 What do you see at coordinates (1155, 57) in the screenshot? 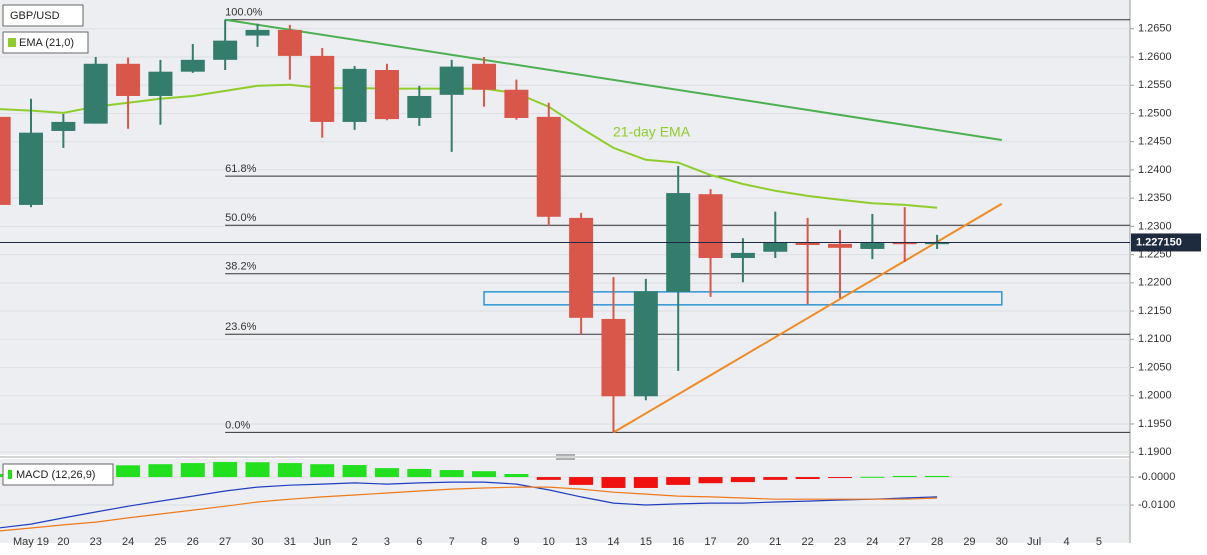
I see `y-tick-label: 1.2600` at bounding box center [1155, 57].